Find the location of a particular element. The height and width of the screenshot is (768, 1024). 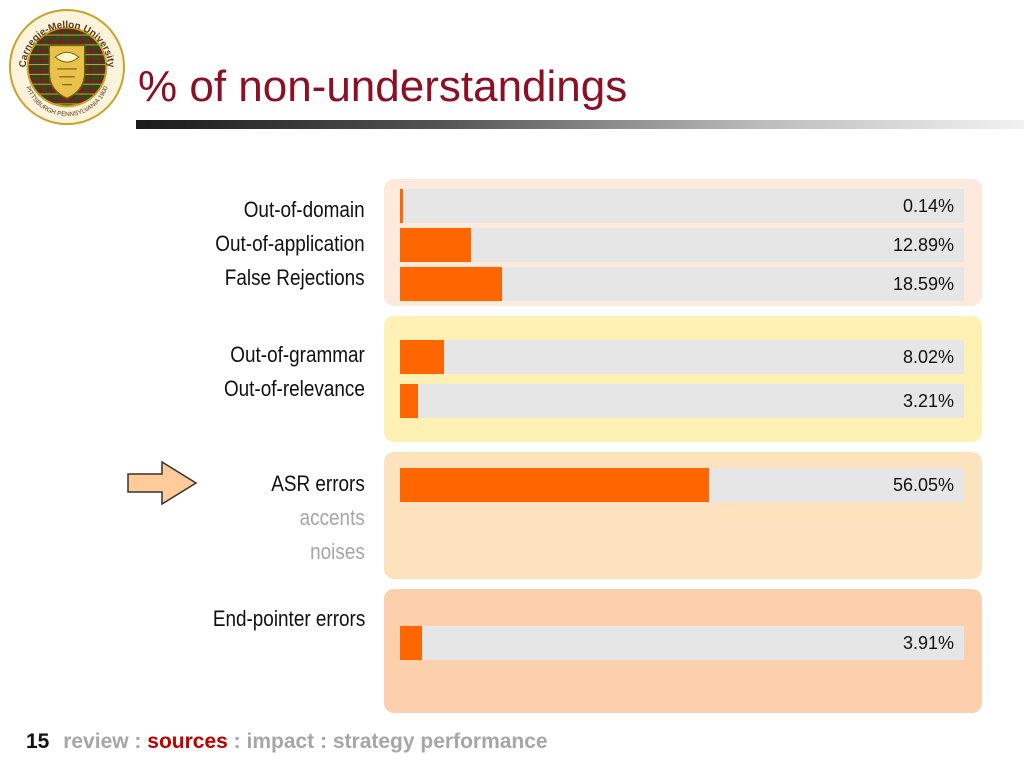

label-out-of-domain: Out-of-domain is located at coordinates (304, 209).